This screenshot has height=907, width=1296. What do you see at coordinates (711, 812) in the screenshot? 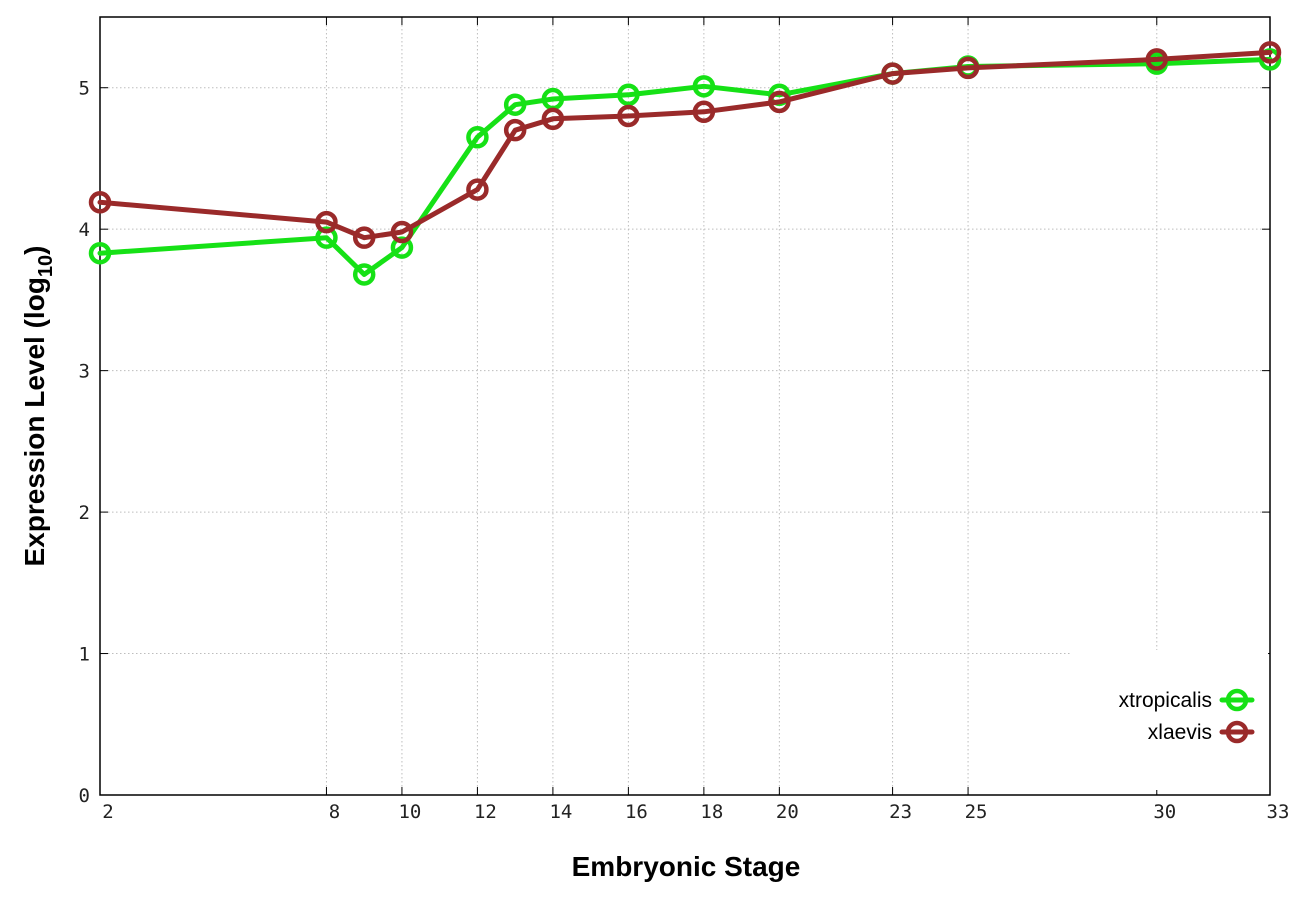
I see `x-tick-label: 18` at bounding box center [711, 812].